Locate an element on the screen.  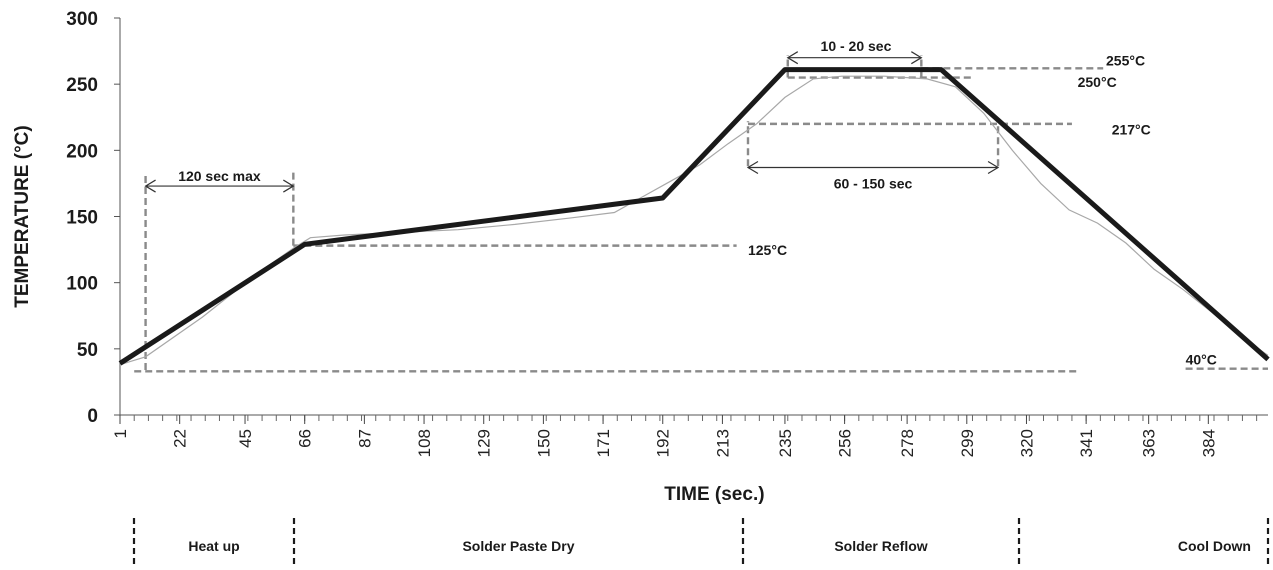
annotation-label: 255°C is located at coordinates (1125, 61).